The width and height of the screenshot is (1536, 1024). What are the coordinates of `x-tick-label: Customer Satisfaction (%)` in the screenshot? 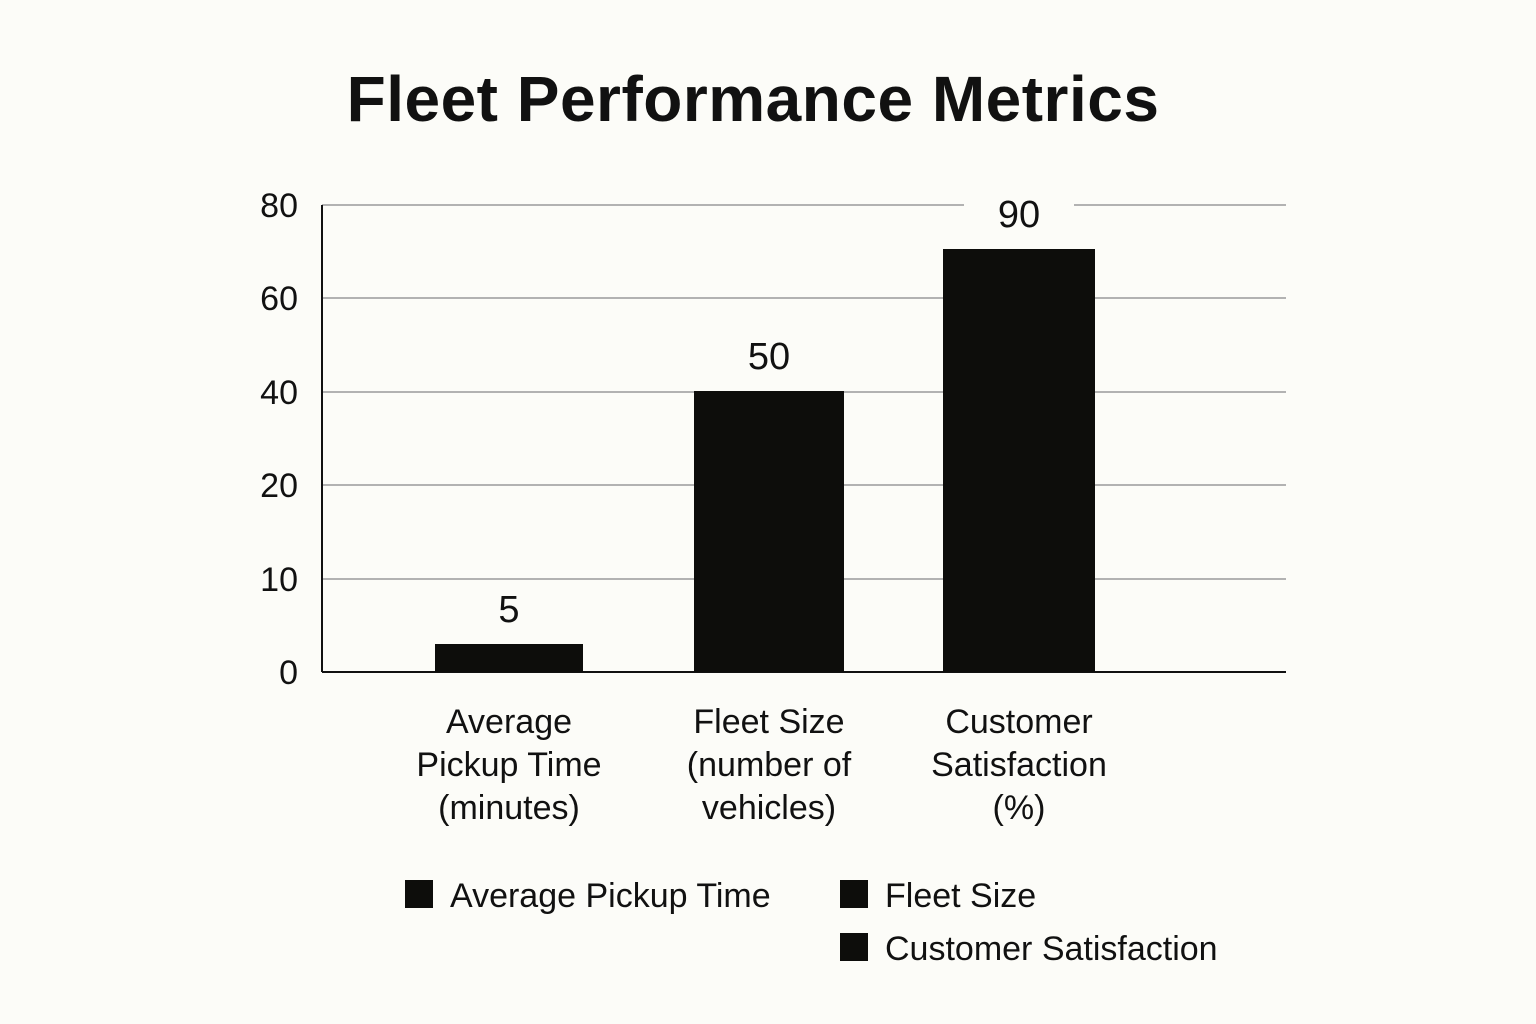 It's located at (1019, 765).